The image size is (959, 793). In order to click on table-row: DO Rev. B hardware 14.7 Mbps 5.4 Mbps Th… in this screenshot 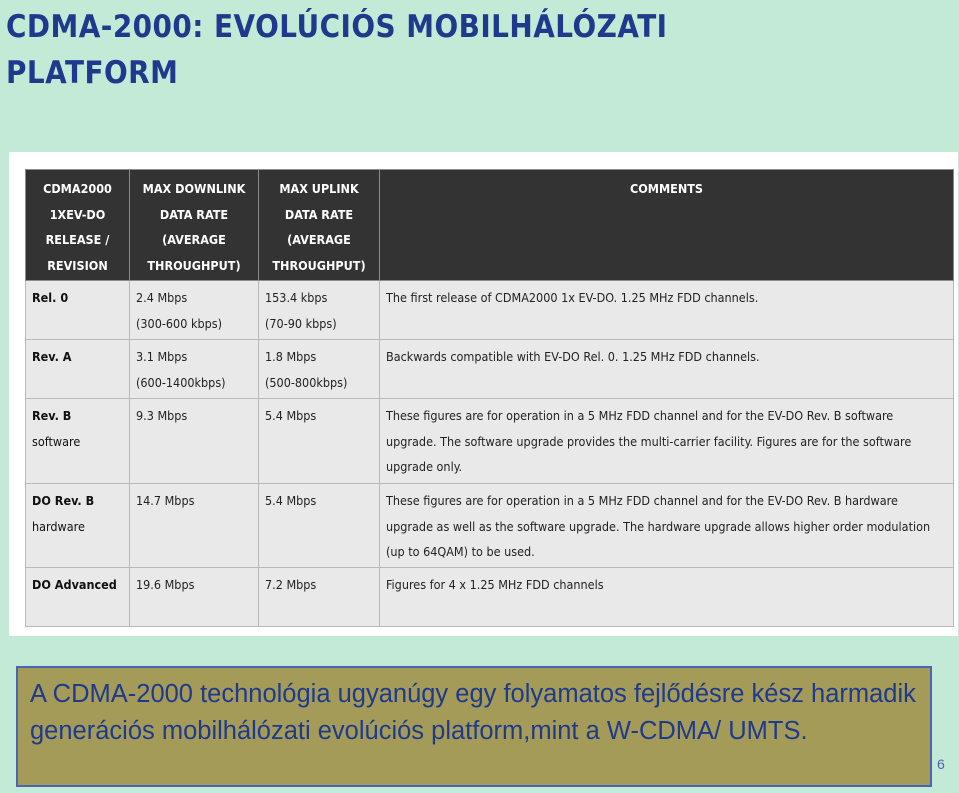, I will do `click(489, 525)`.